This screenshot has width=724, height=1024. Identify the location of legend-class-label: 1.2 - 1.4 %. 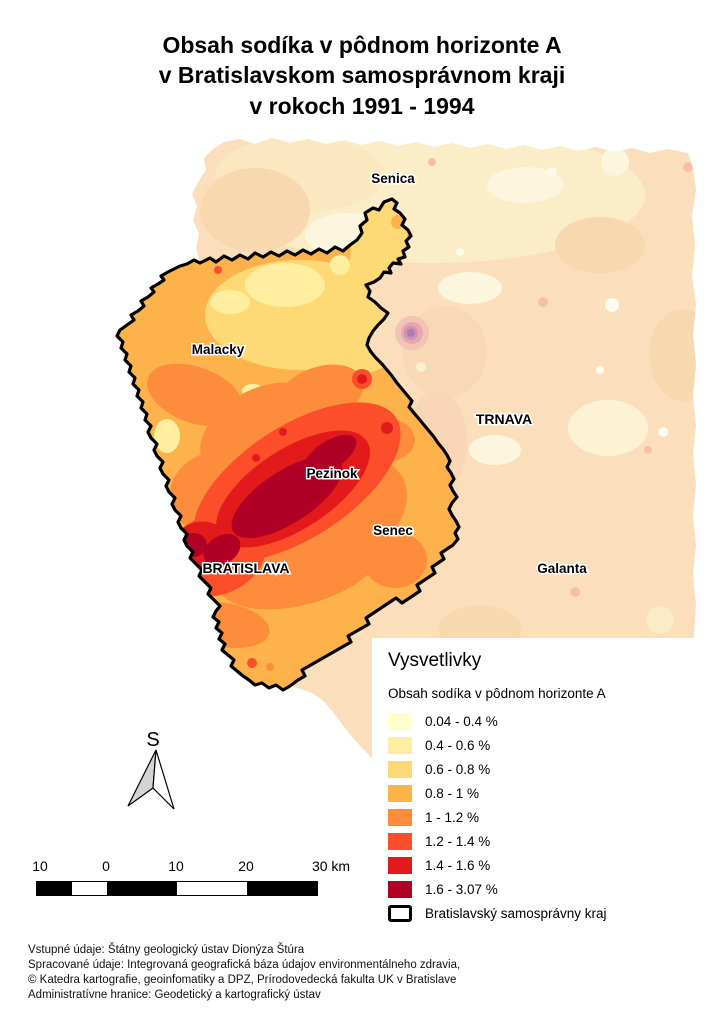
(458, 841).